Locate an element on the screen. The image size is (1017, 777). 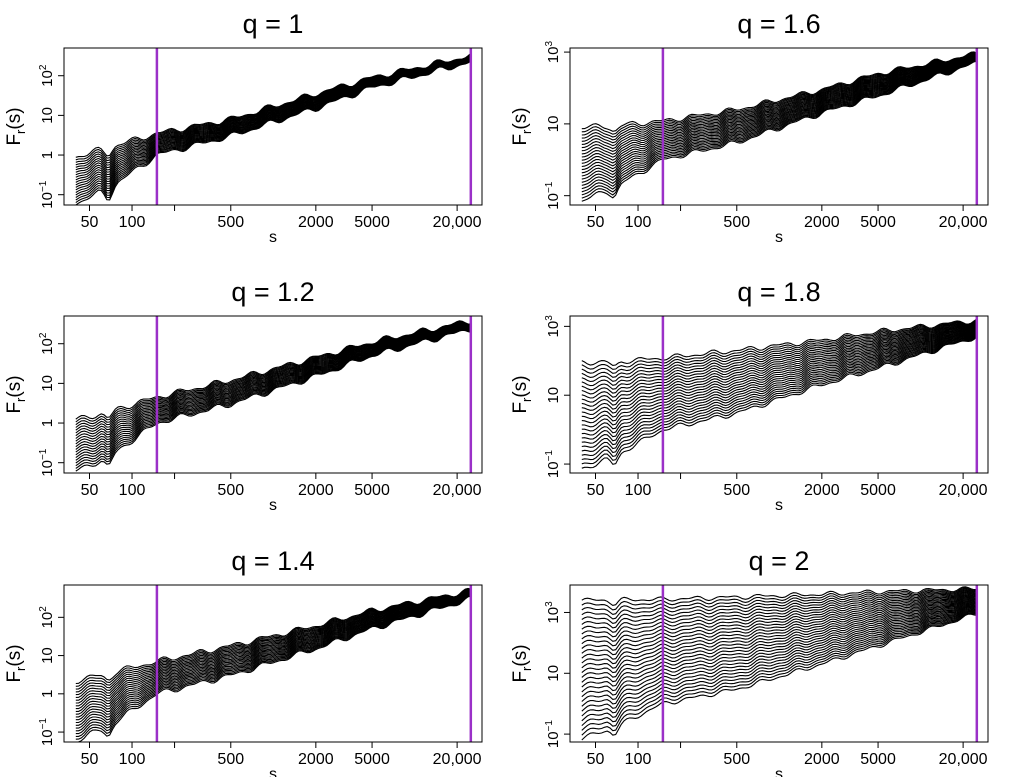
panel-title: q = 1.6 is located at coordinates (778, 24).